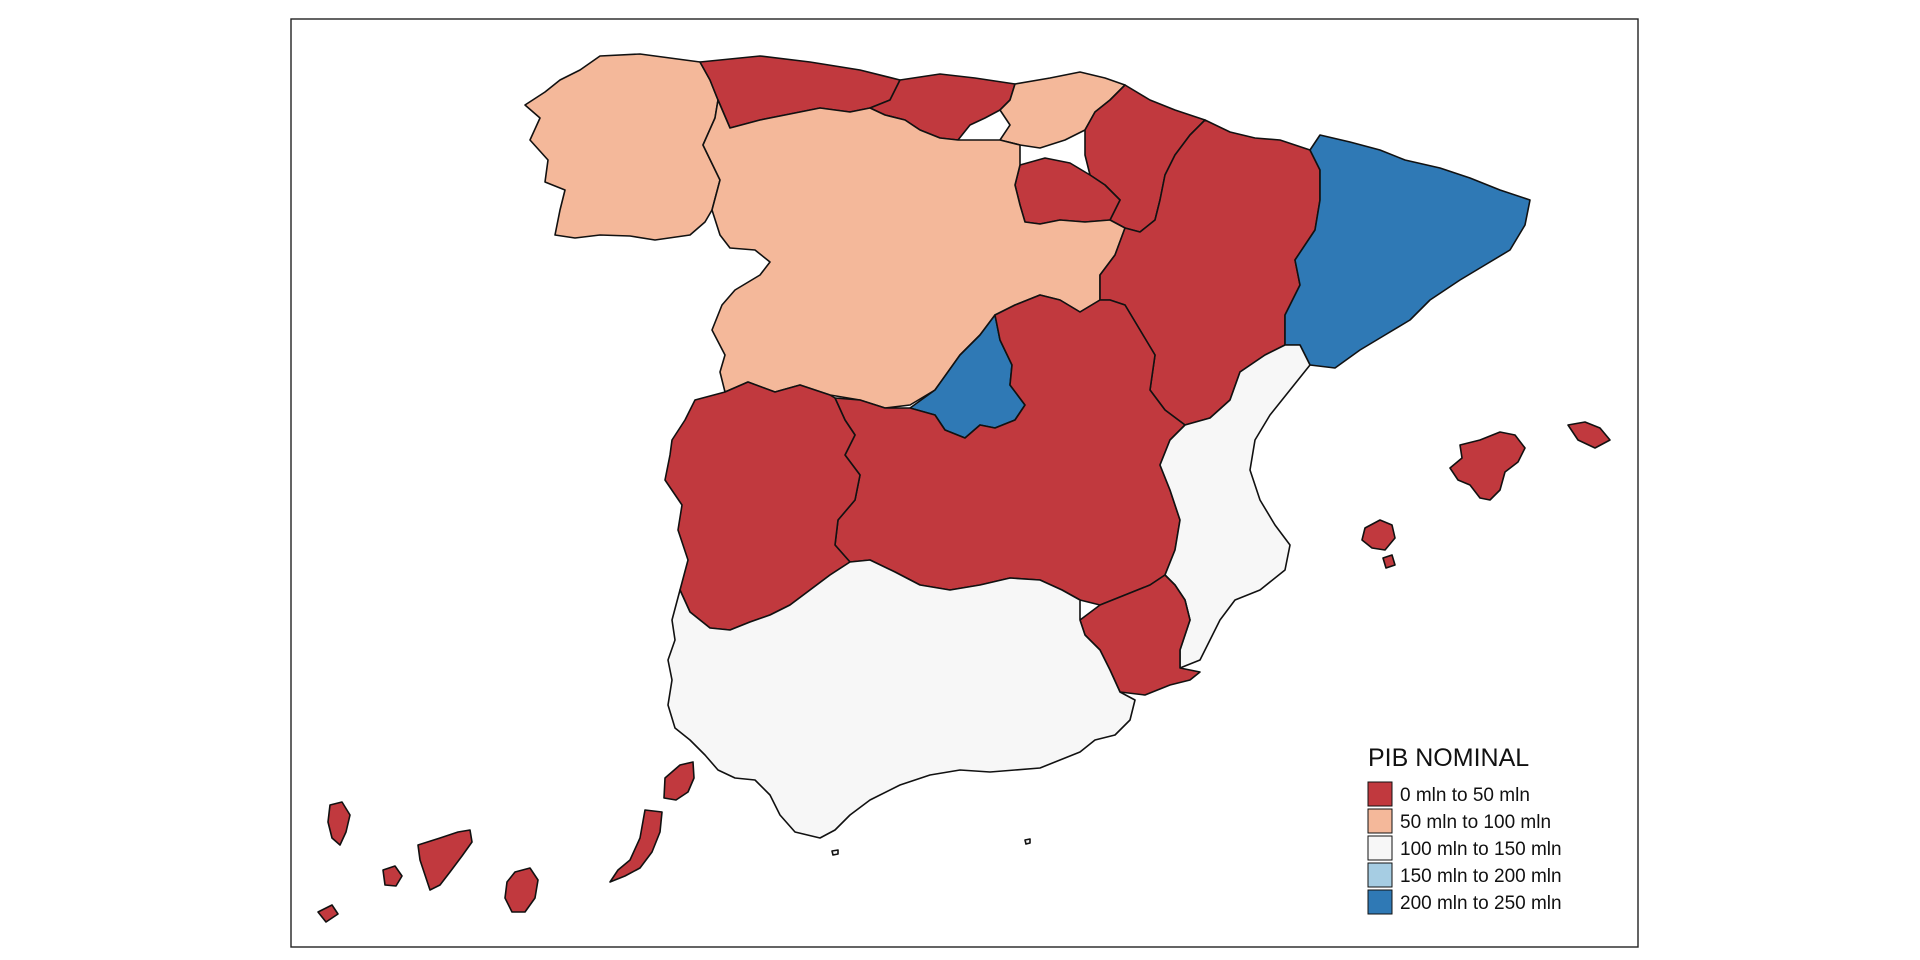  What do you see at coordinates (1407, 251) in the screenshot?
I see `region-cataluna` at bounding box center [1407, 251].